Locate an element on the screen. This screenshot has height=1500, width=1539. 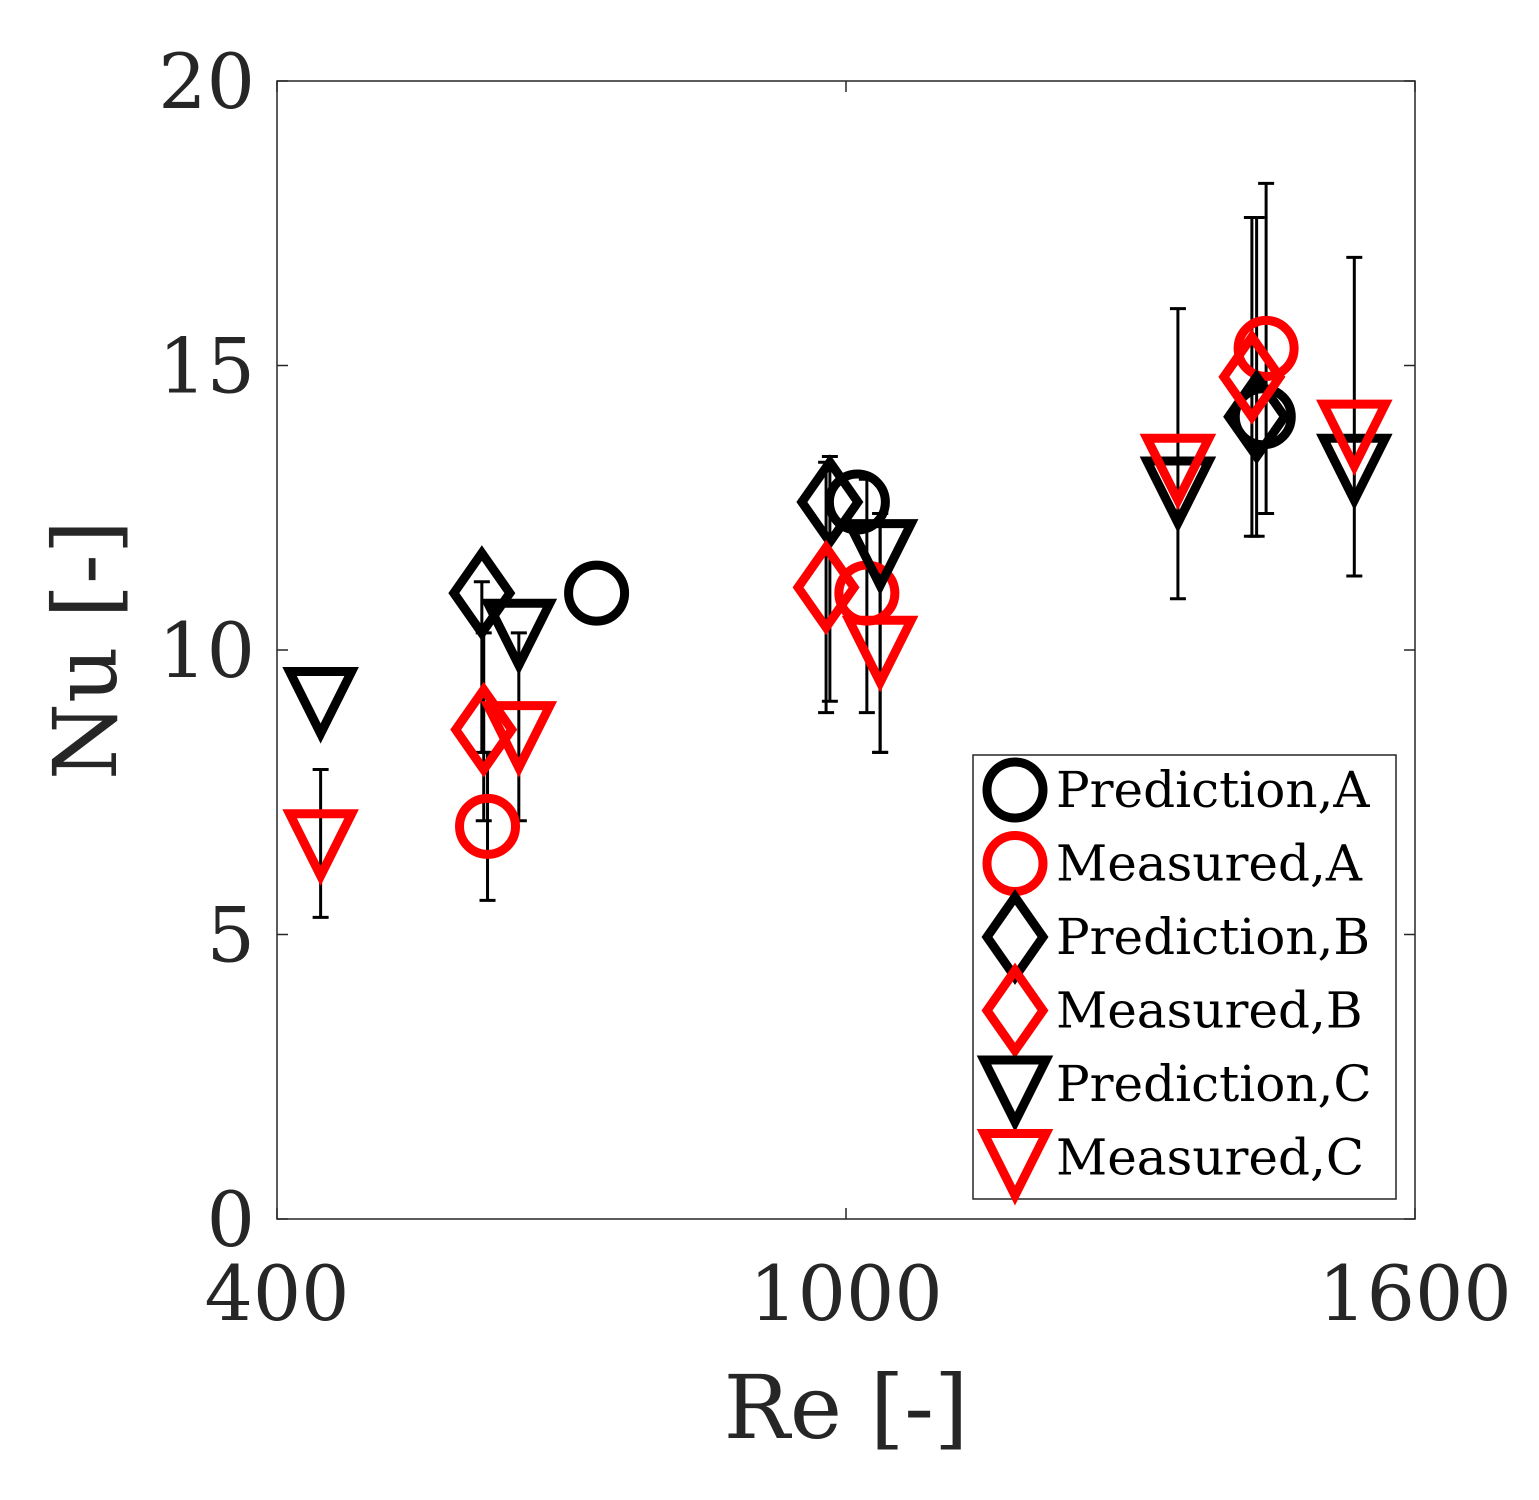
y-tick-label: 5 is located at coordinates (231, 935).